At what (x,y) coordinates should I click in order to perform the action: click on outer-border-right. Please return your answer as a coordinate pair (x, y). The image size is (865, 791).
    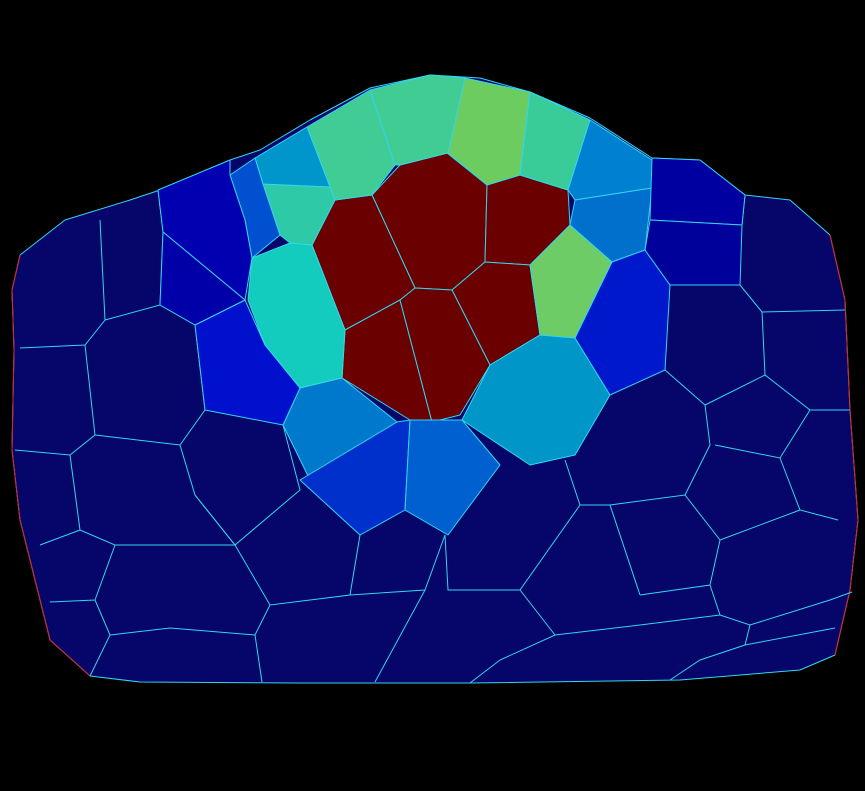
    Looking at the image, I should click on (844, 445).